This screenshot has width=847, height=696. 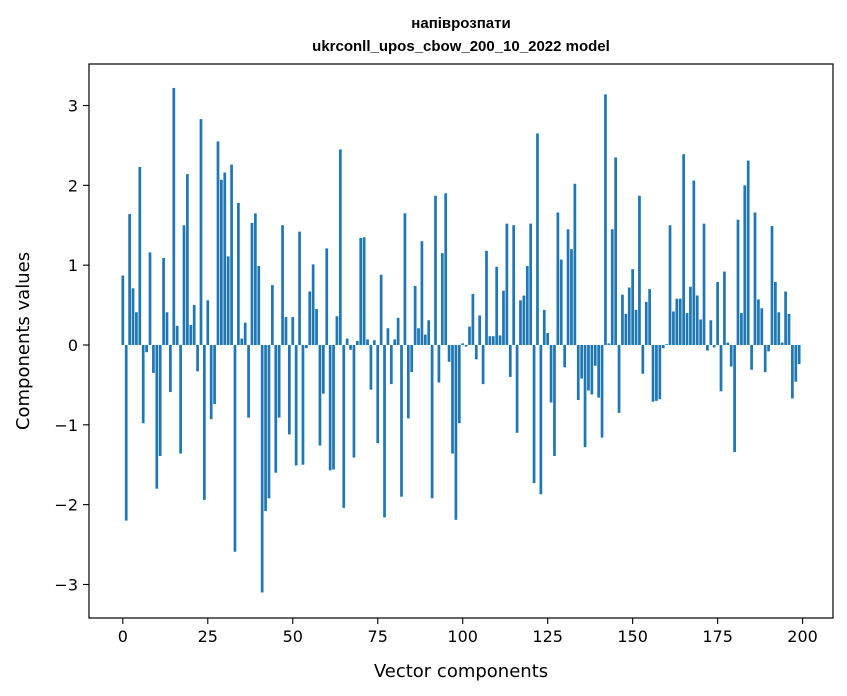 What do you see at coordinates (123, 636) in the screenshot?
I see `x-tick-label: 0` at bounding box center [123, 636].